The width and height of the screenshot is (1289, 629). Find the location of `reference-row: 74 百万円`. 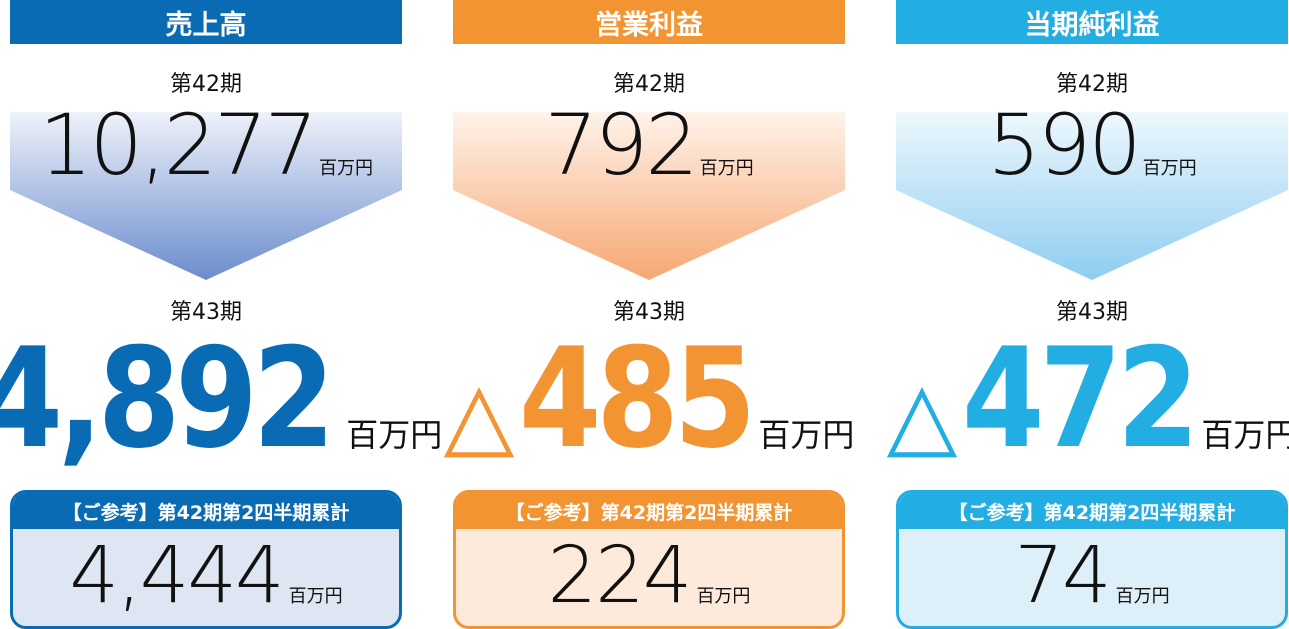

reference-row: 74 百万円 is located at coordinates (1092, 576).